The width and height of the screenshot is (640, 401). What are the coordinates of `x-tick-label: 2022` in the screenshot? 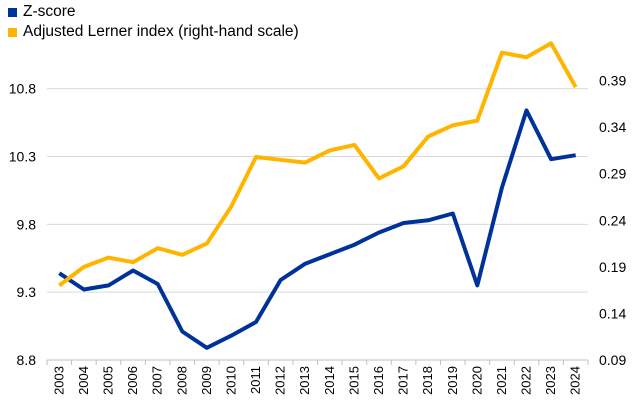 It's located at (526, 380).